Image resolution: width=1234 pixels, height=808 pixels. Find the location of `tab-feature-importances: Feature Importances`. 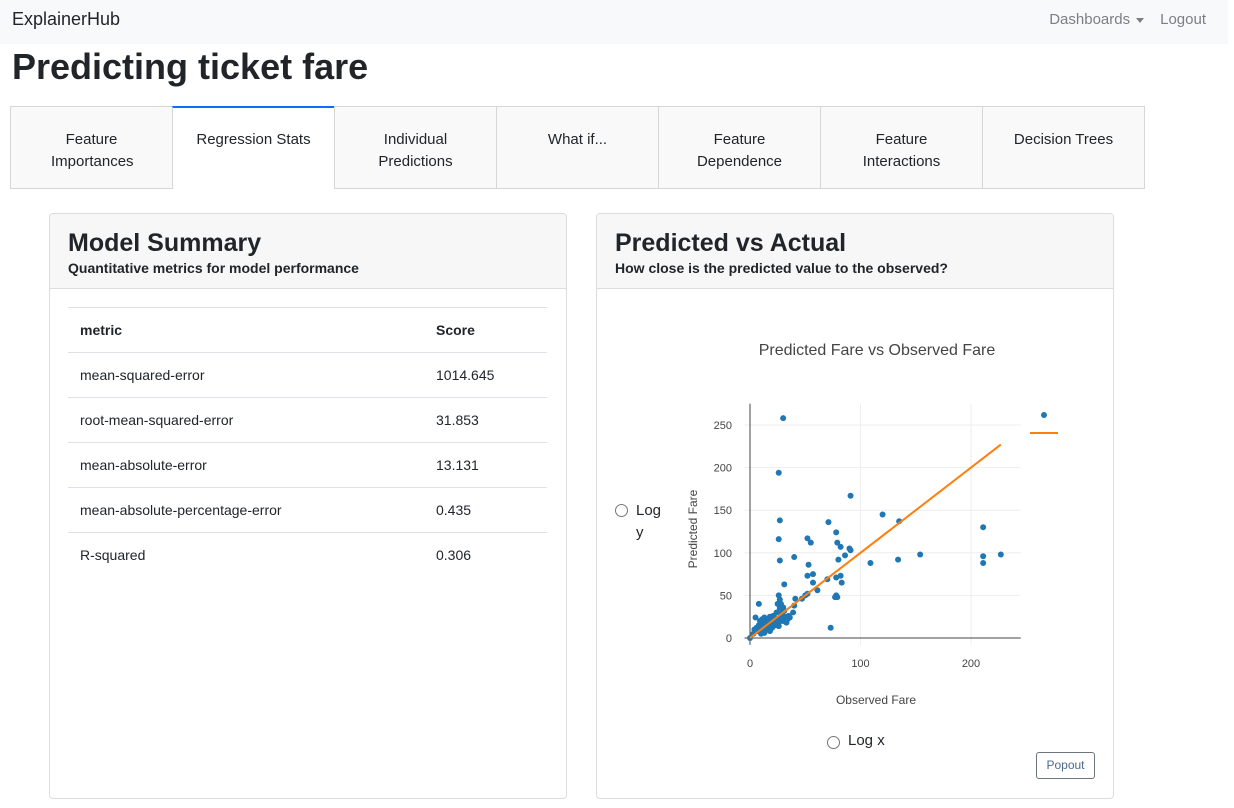

tab-feature-importances: Feature Importances is located at coordinates (91, 147).